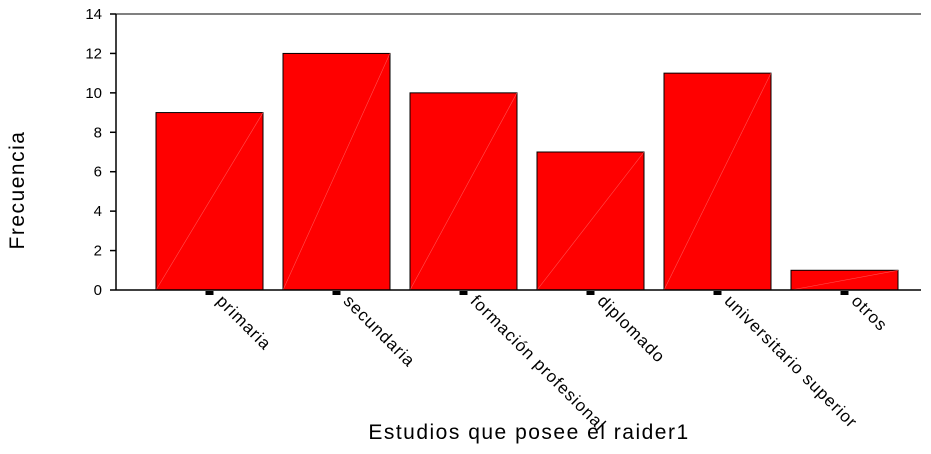 Image resolution: width=931 pixels, height=454 pixels. What do you see at coordinates (528, 432) in the screenshot?
I see `x-axis-title: Estudios que posee el raider1` at bounding box center [528, 432].